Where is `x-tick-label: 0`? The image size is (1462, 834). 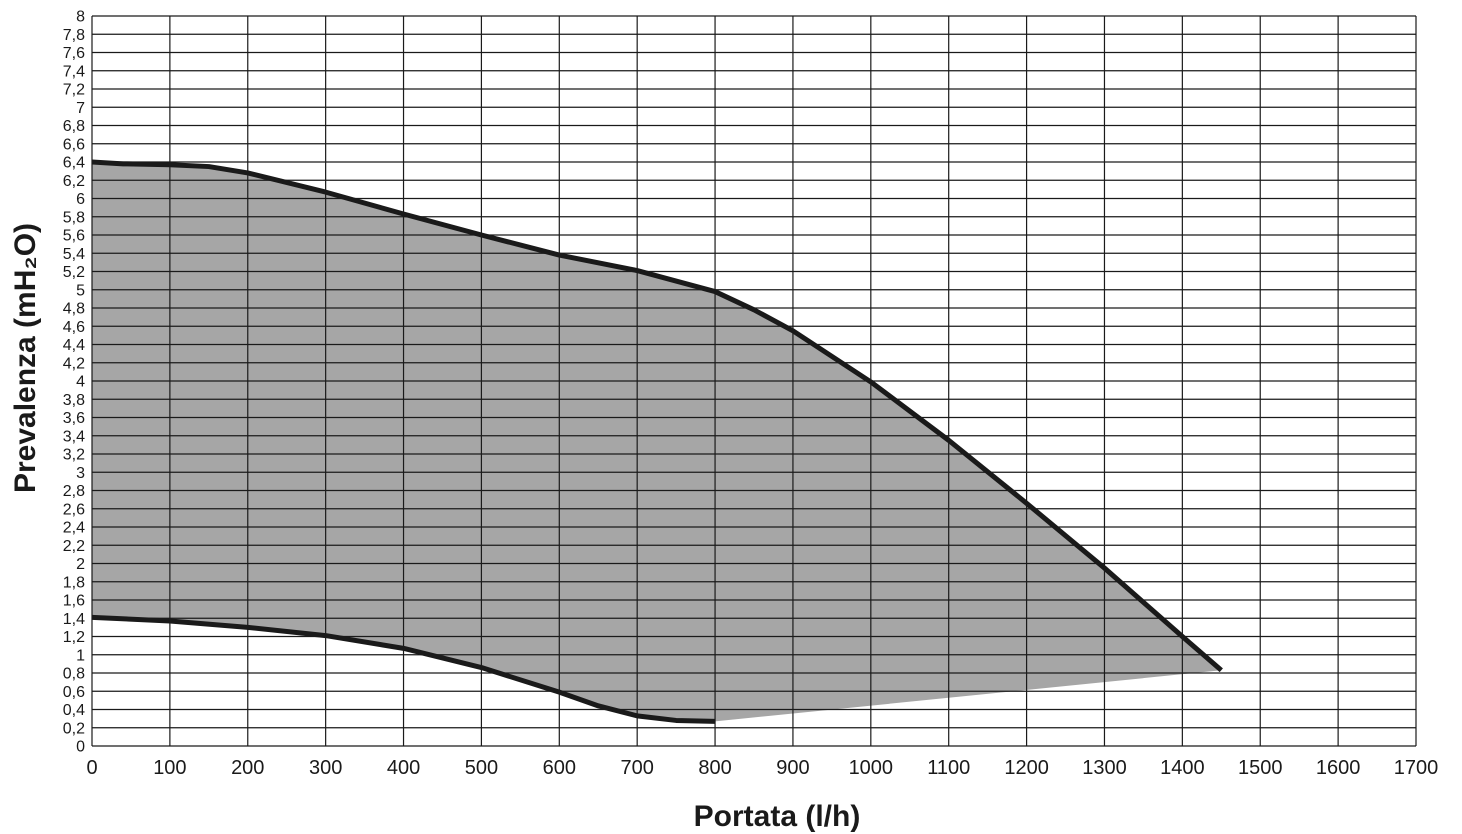 x-tick-label: 0 is located at coordinates (91, 768).